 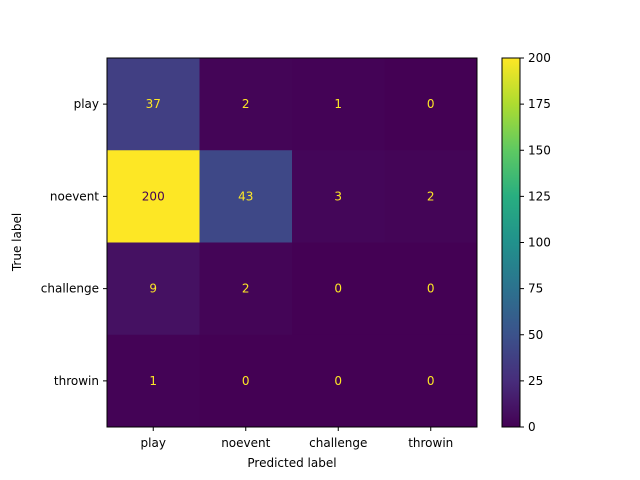 I want to click on colorbar-ticks: 0 25 50 75 100 125 150 175 200, so click(x=535, y=242).